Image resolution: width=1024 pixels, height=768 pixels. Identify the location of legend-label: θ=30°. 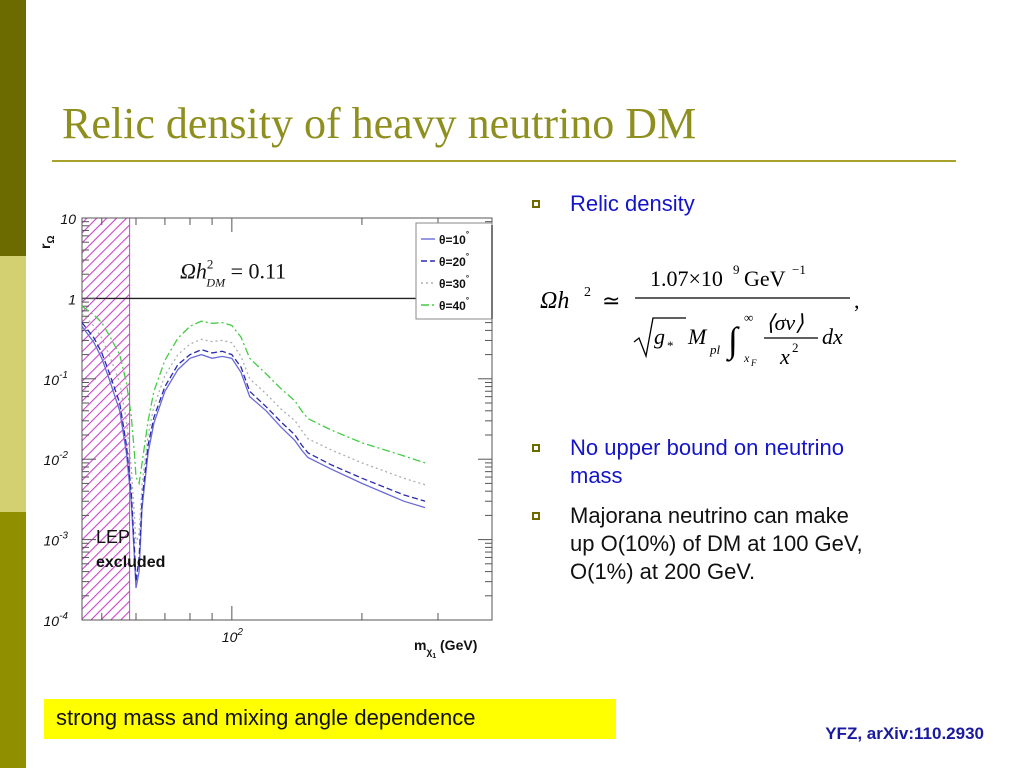
(454, 282).